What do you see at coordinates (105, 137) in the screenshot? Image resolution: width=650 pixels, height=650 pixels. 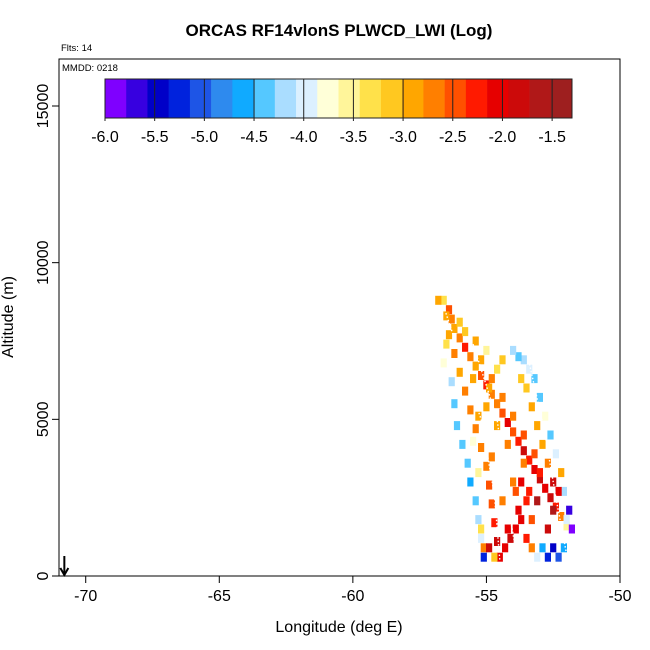 I see `colorbar-tick-label: -6.0` at bounding box center [105, 137].